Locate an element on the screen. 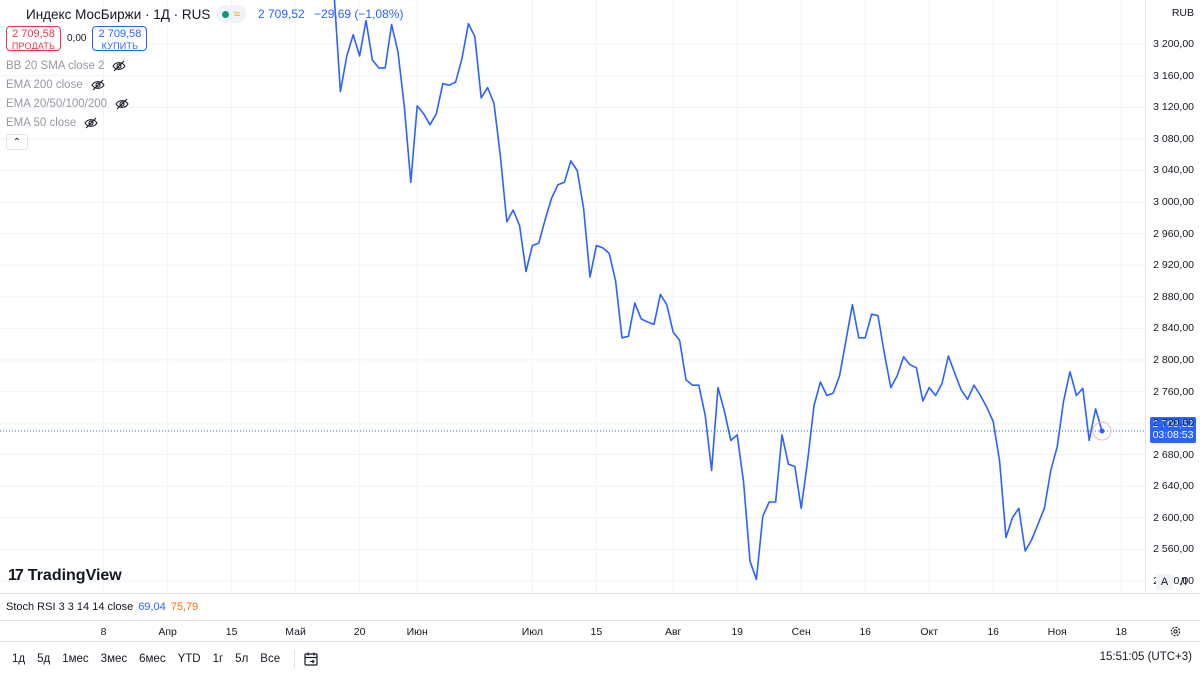  range-button-1d: 1д is located at coordinates (19, 658).